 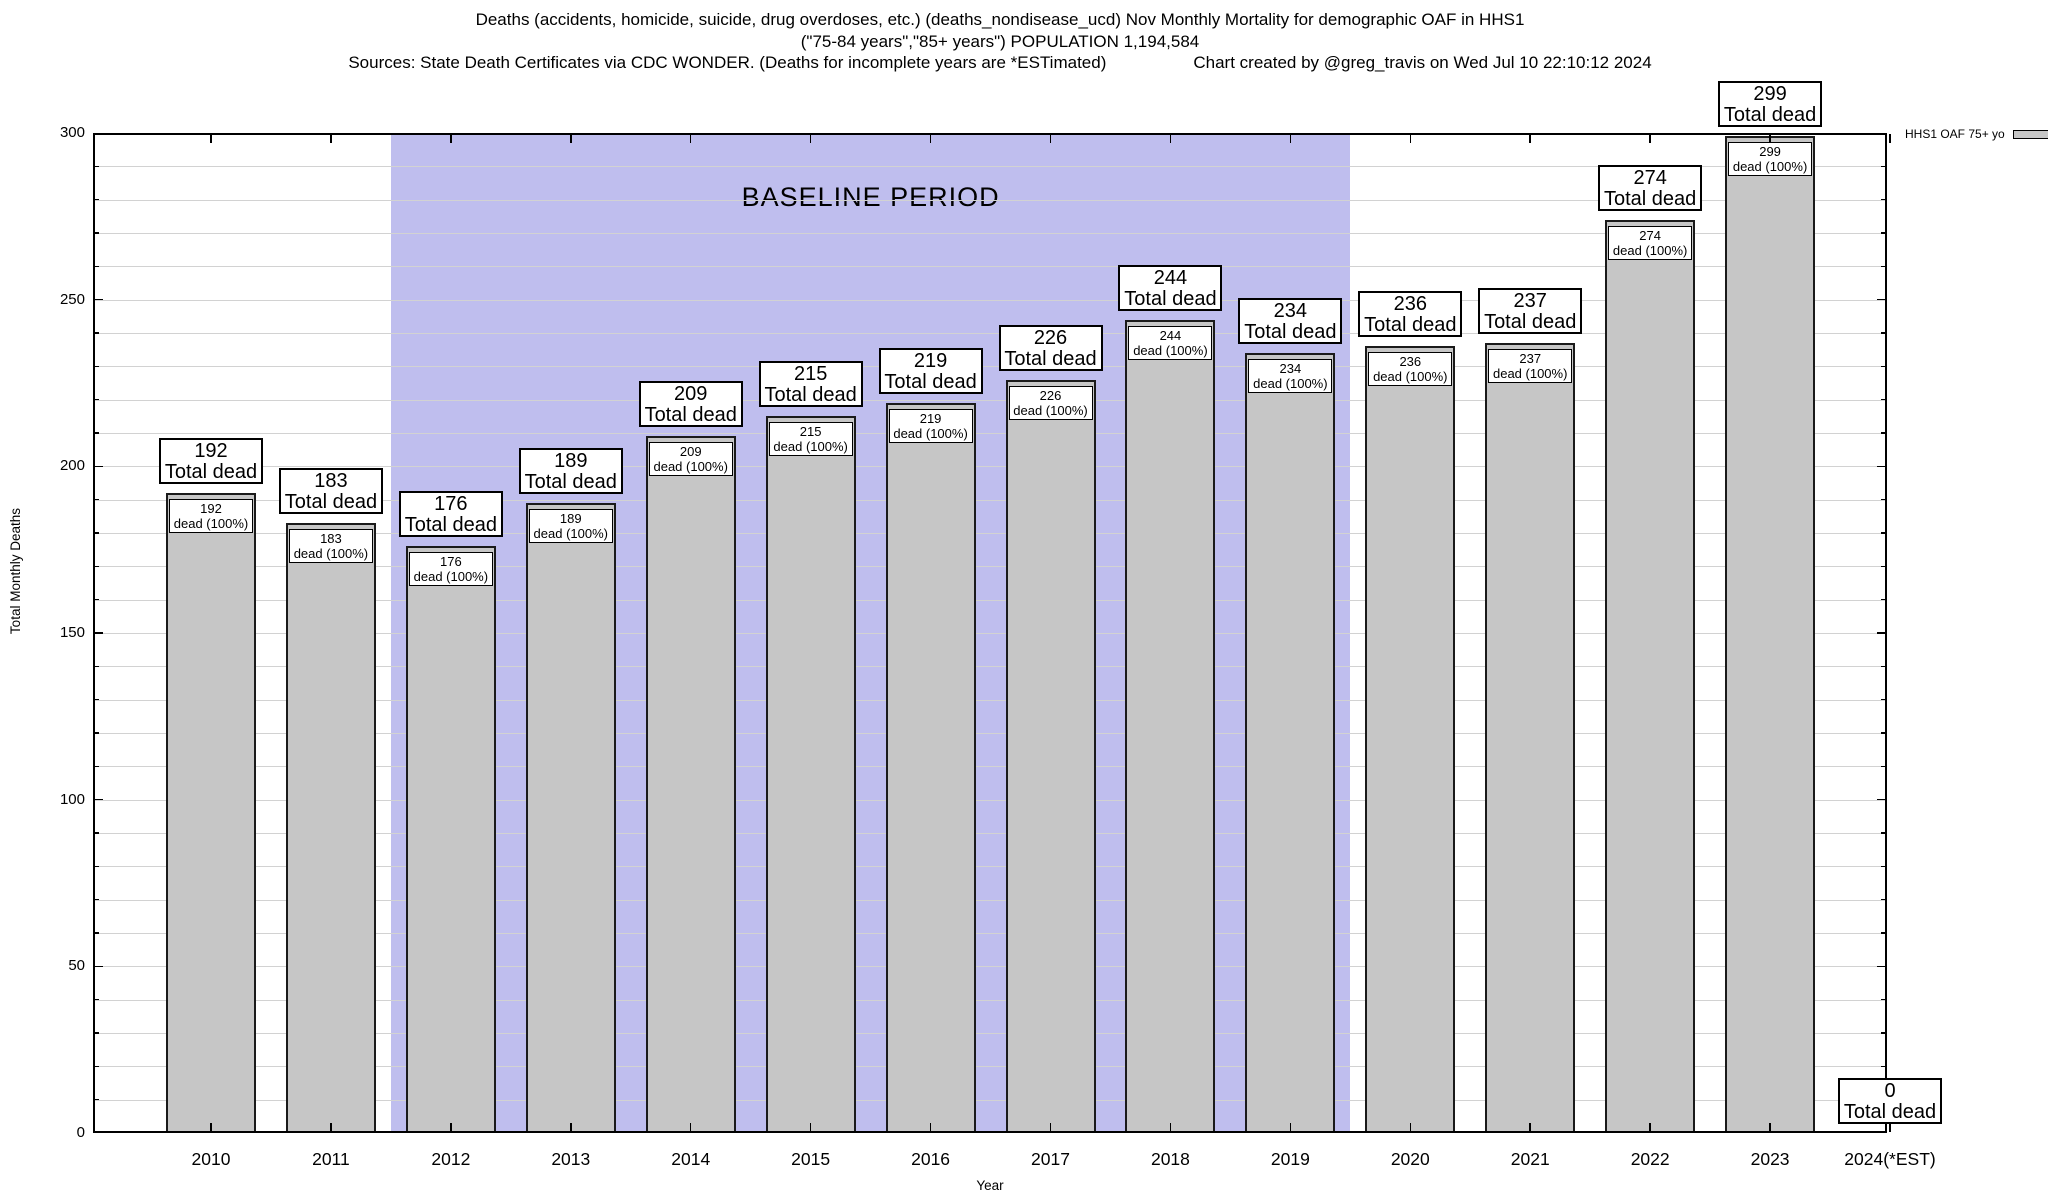 I want to click on x-tick-top-2012, so click(x=451, y=138).